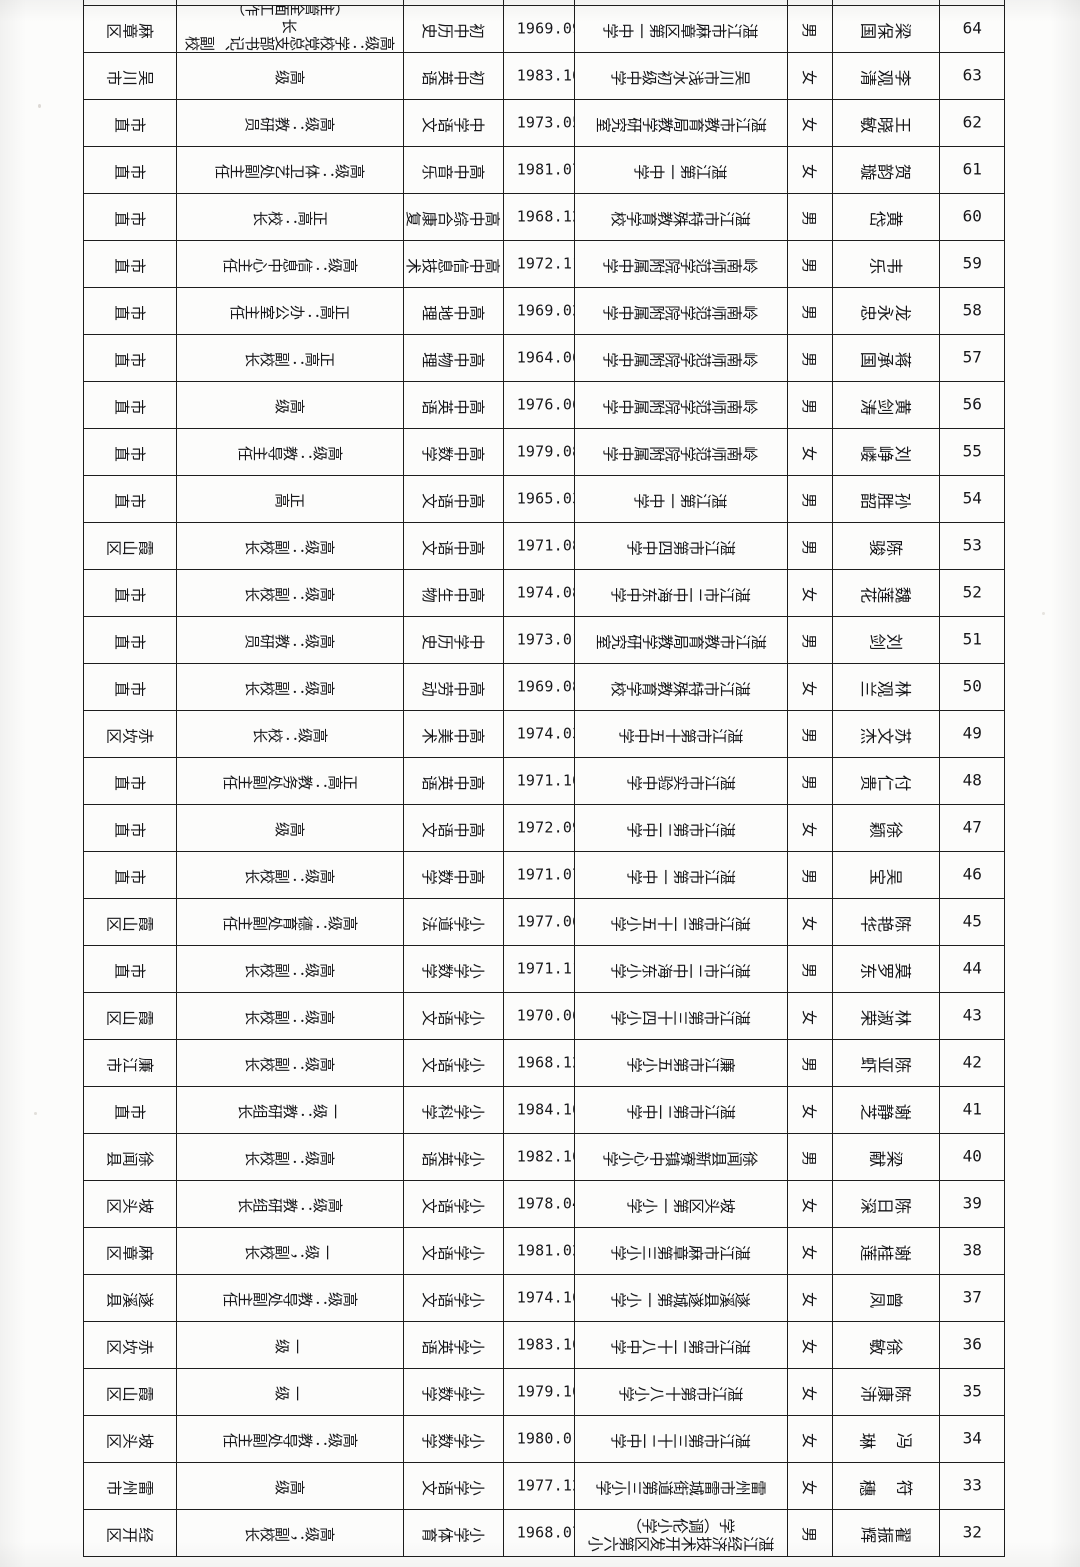 The image size is (1080, 1567). Describe the element at coordinates (290, 922) in the screenshot. I see `cell-text: 高级：德育处副主任` at that location.